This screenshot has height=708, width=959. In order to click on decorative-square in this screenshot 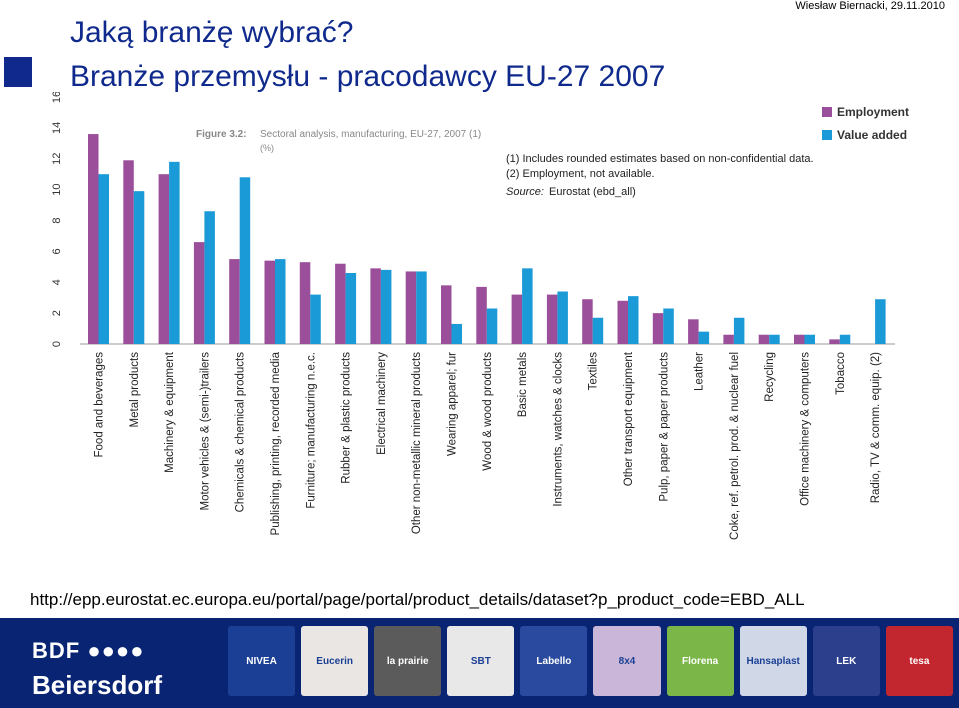, I will do `click(18, 72)`.